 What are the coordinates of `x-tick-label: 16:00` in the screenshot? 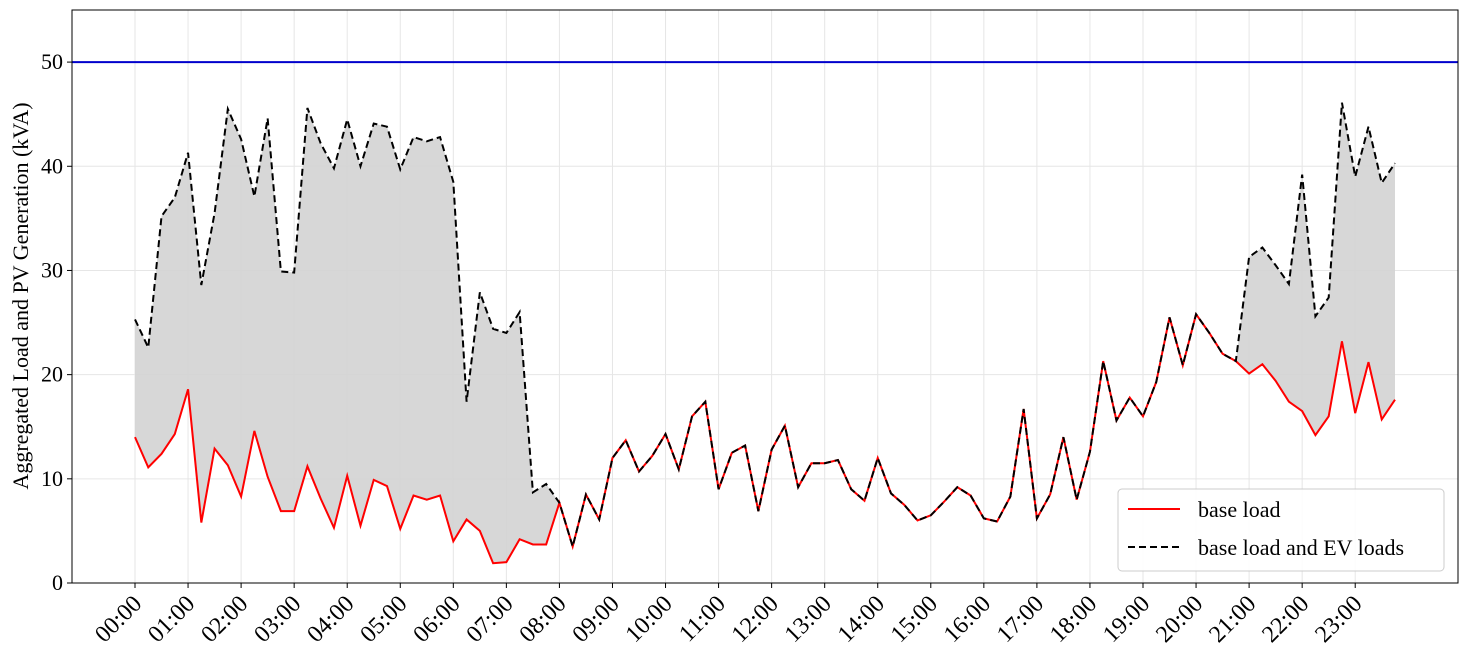 It's located at (967, 619).